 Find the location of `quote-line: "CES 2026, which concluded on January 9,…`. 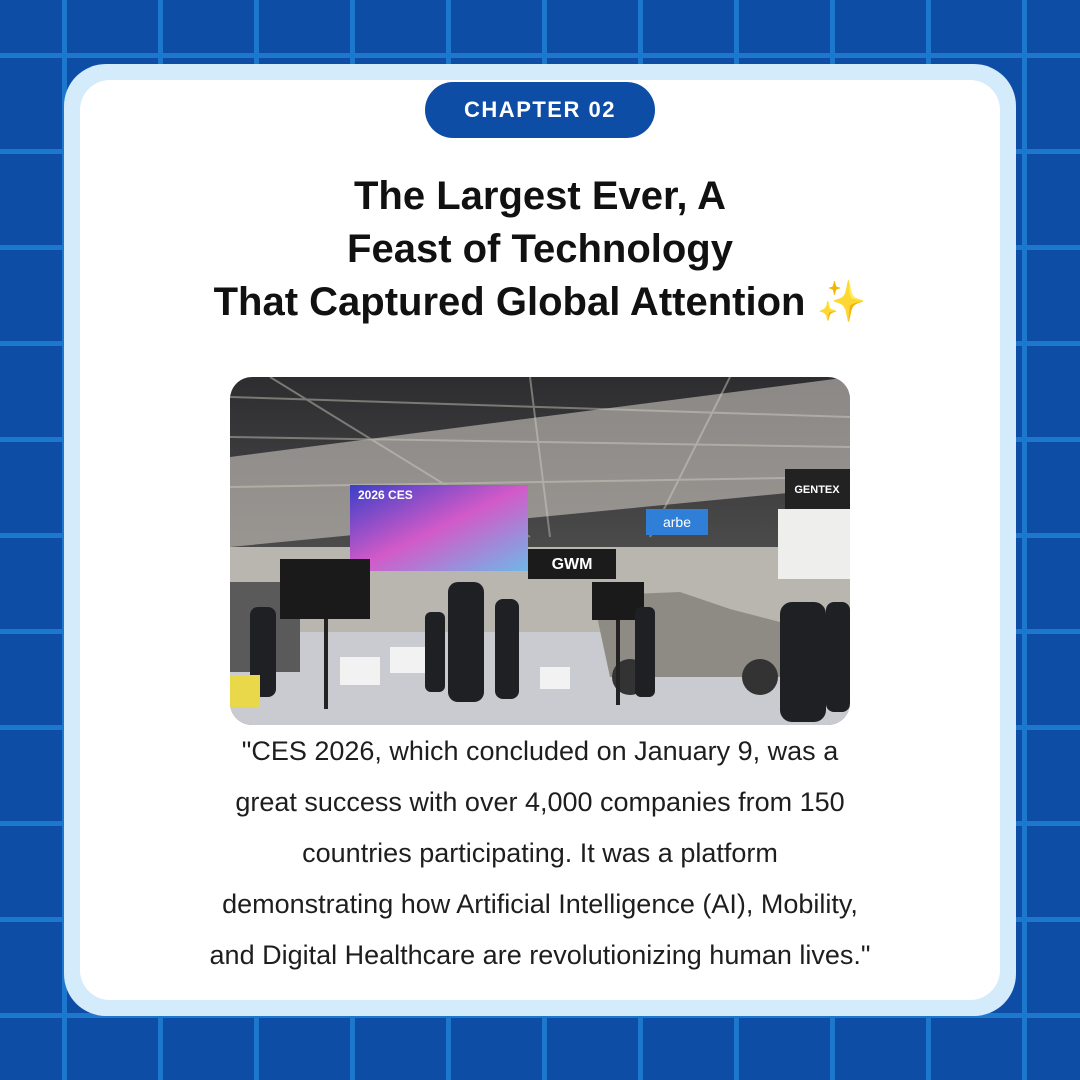

quote-line: "CES 2026, which concluded on January 9,… is located at coordinates (540, 751).